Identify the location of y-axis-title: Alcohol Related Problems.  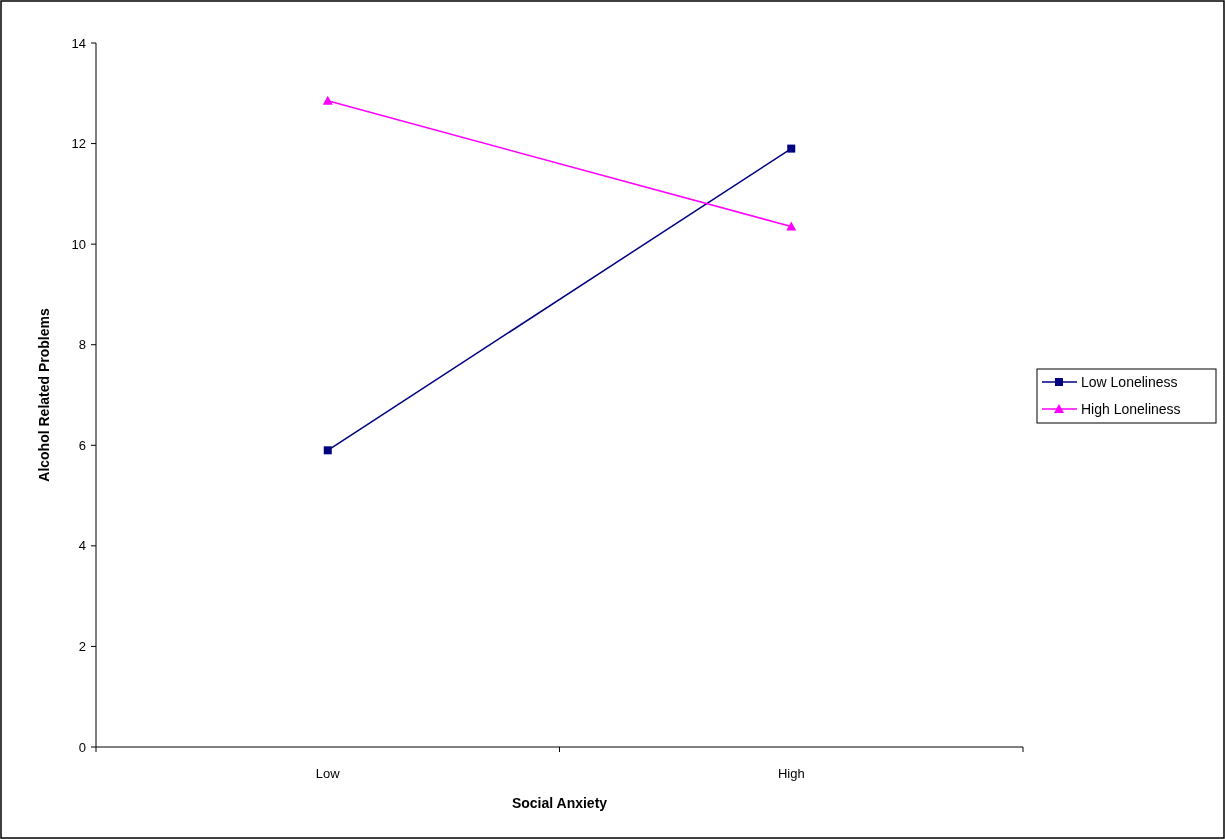
(44, 395).